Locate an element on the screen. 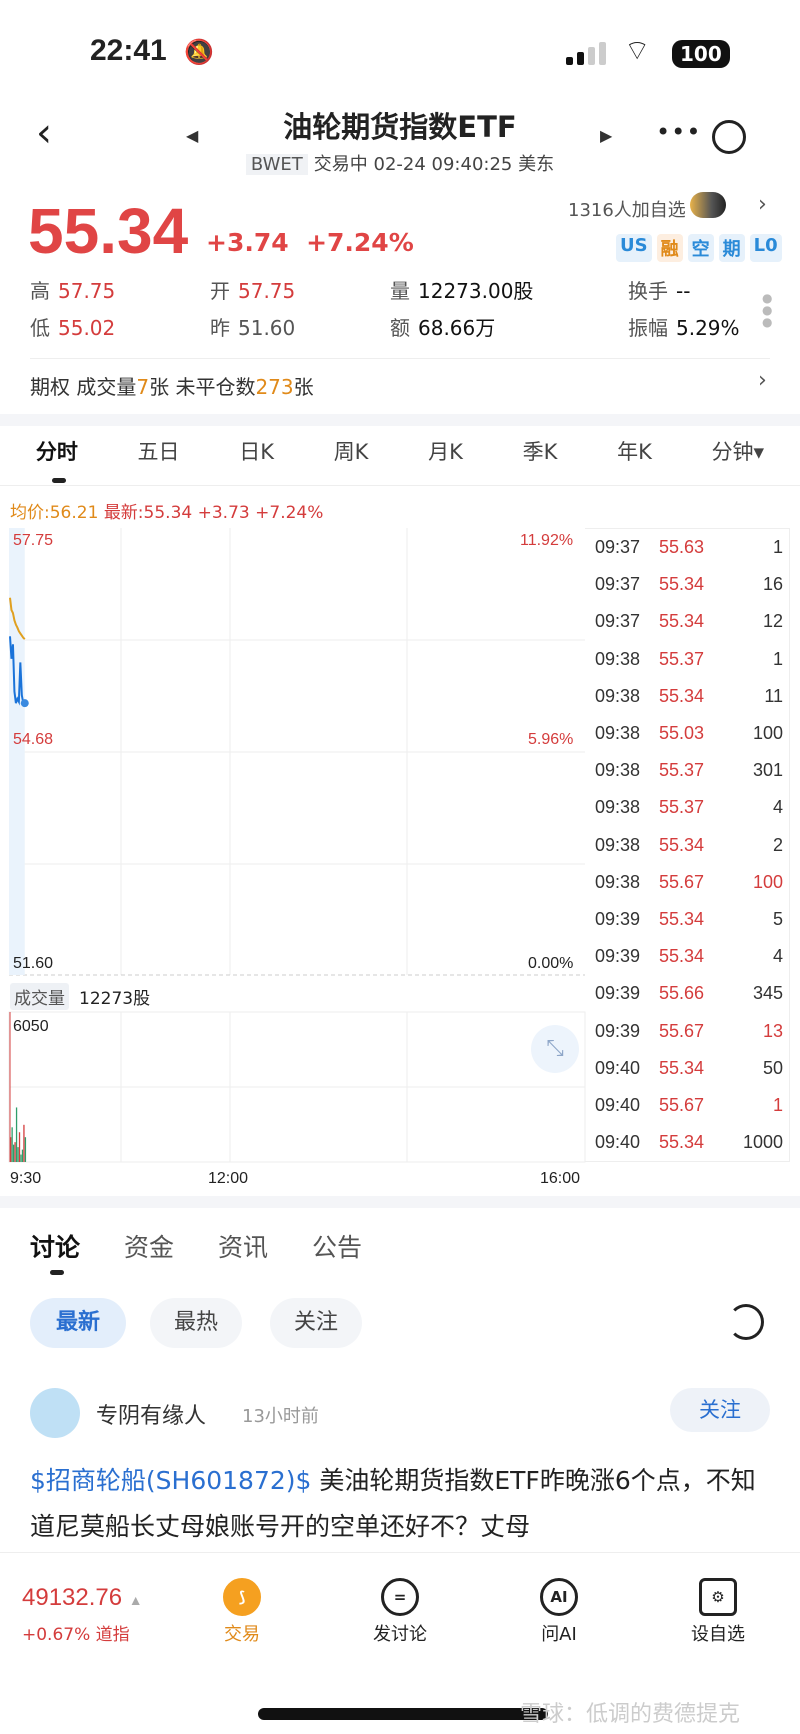 Image resolution: width=800 pixels, height=1734 pixels. trade-row: 09:37 55.34 16 is located at coordinates (689, 584).